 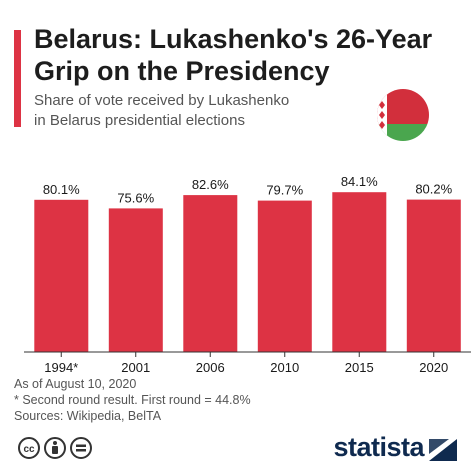 What do you see at coordinates (359, 366) in the screenshot?
I see `x-tick-label: 2015` at bounding box center [359, 366].